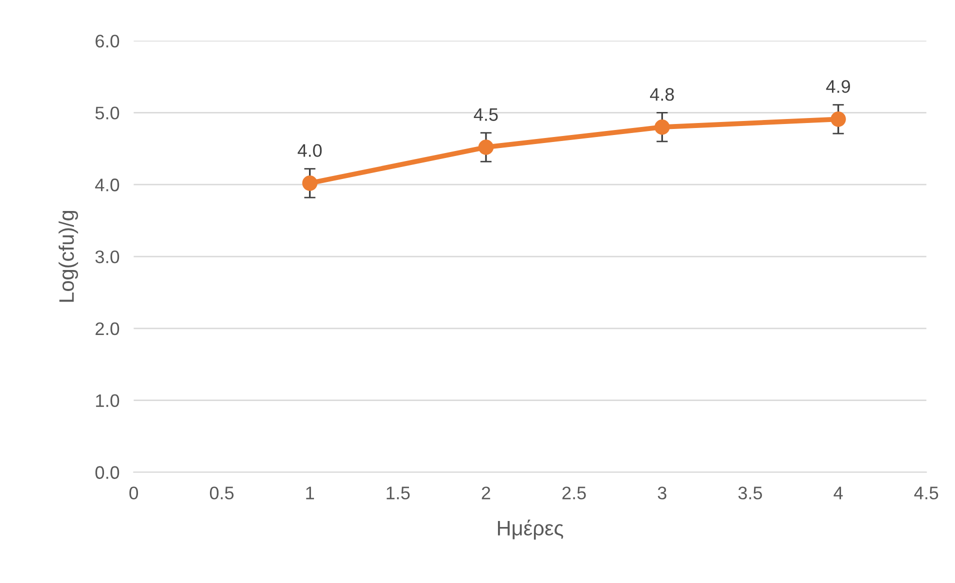  What do you see at coordinates (838, 86) in the screenshot?
I see `data-label: 4.9` at bounding box center [838, 86].